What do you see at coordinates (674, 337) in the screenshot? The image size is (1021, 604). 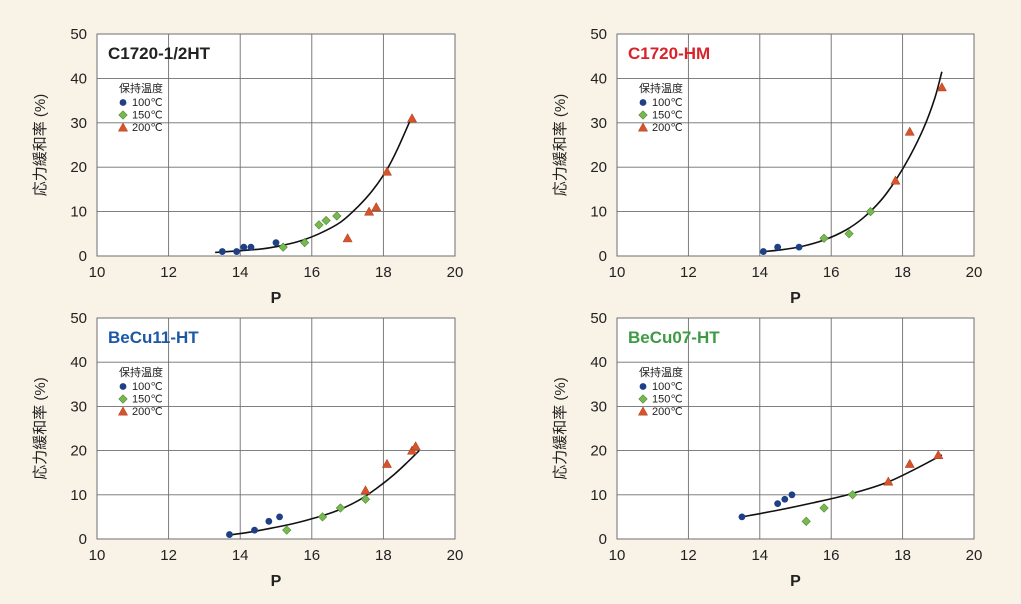 I see `chart-title: BeCu07-HT` at bounding box center [674, 337].